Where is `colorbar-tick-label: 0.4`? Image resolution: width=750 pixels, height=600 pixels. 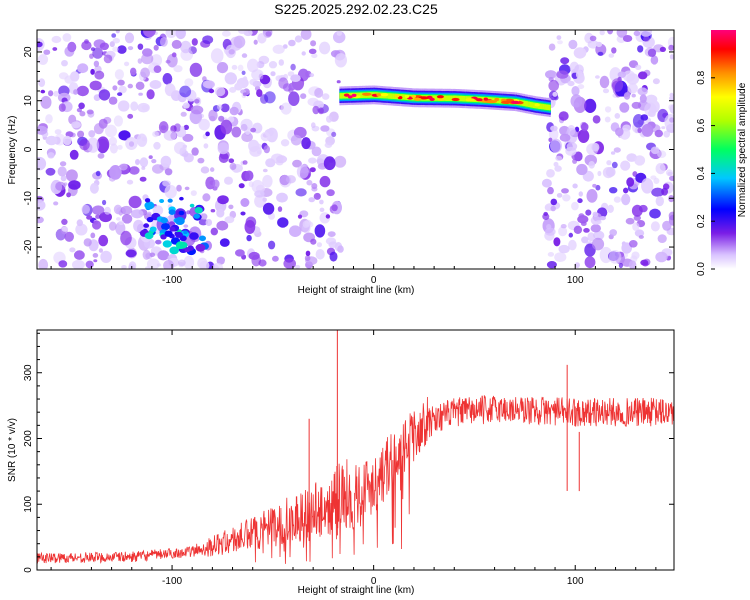
colorbar-tick-label: 0.4 is located at coordinates (701, 173).